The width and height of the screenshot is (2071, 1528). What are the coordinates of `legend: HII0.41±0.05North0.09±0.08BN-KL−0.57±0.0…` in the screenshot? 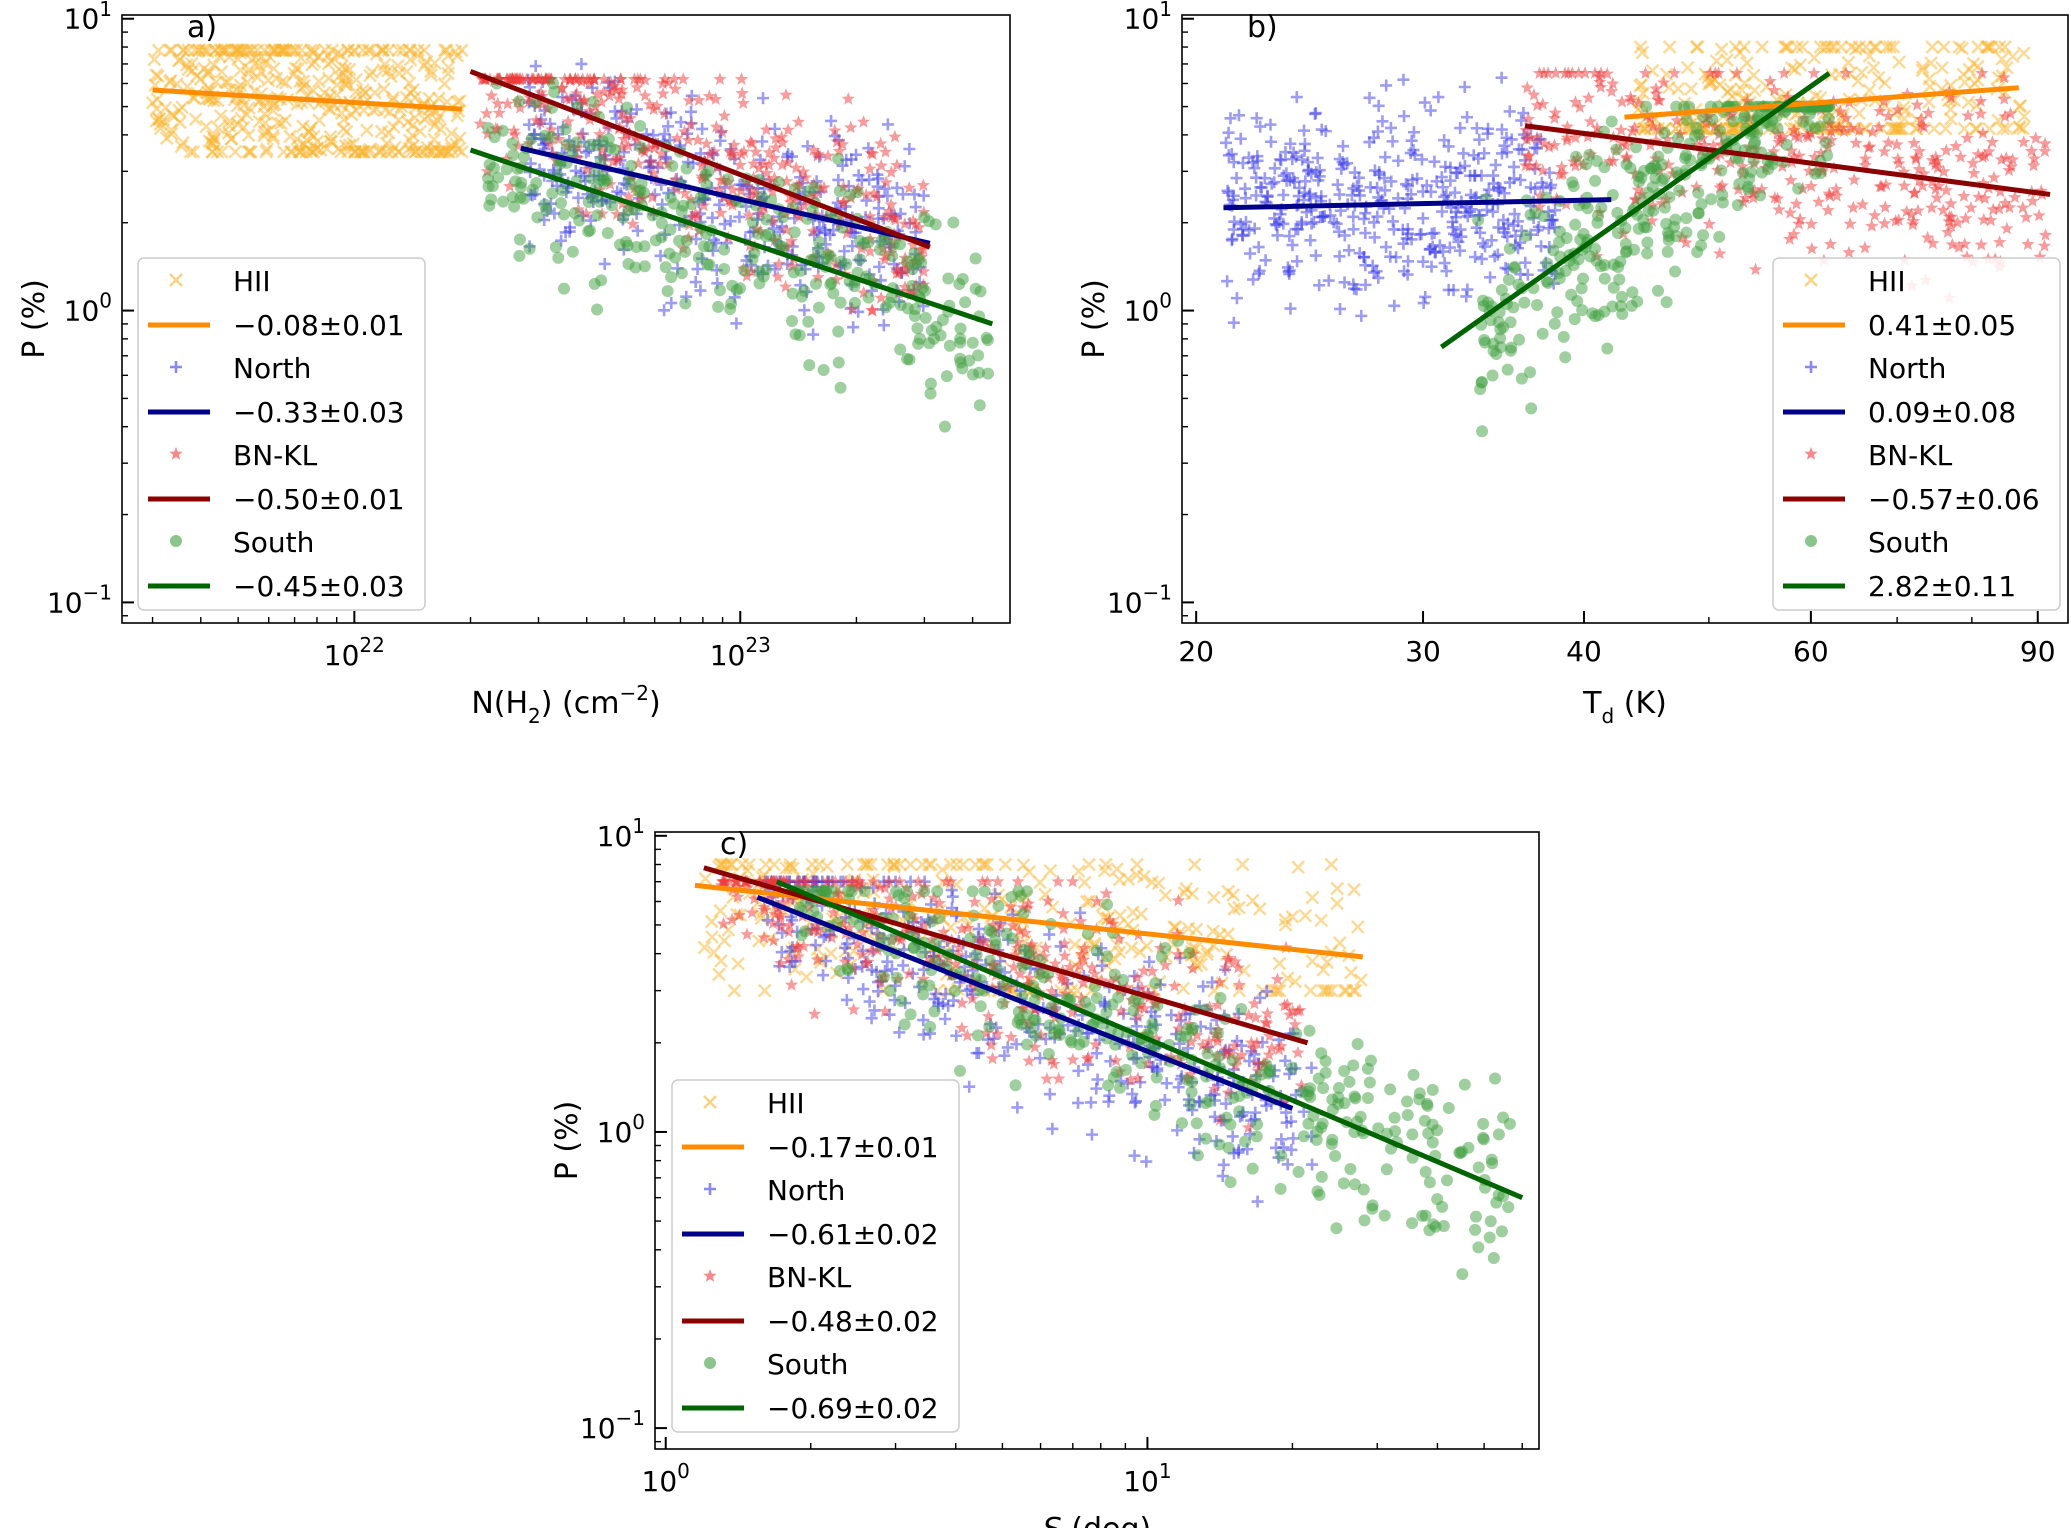 It's located at (1916, 434).